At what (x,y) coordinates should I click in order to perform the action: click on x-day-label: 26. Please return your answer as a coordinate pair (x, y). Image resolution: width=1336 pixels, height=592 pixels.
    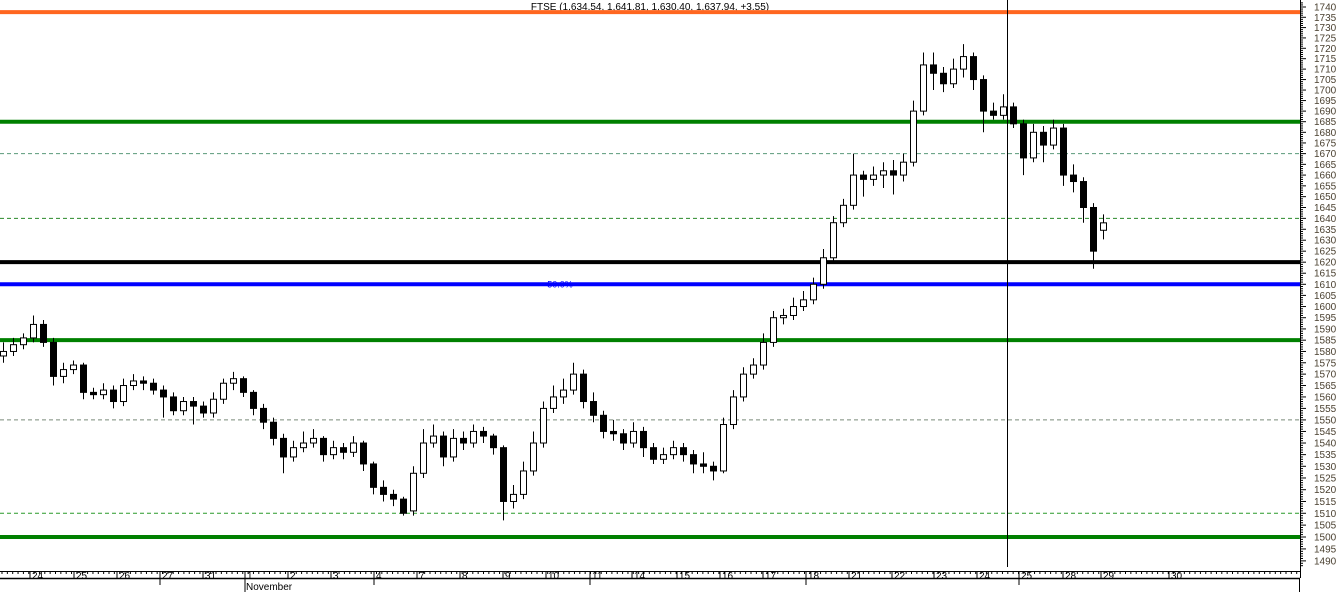
    Looking at the image, I should click on (125, 576).